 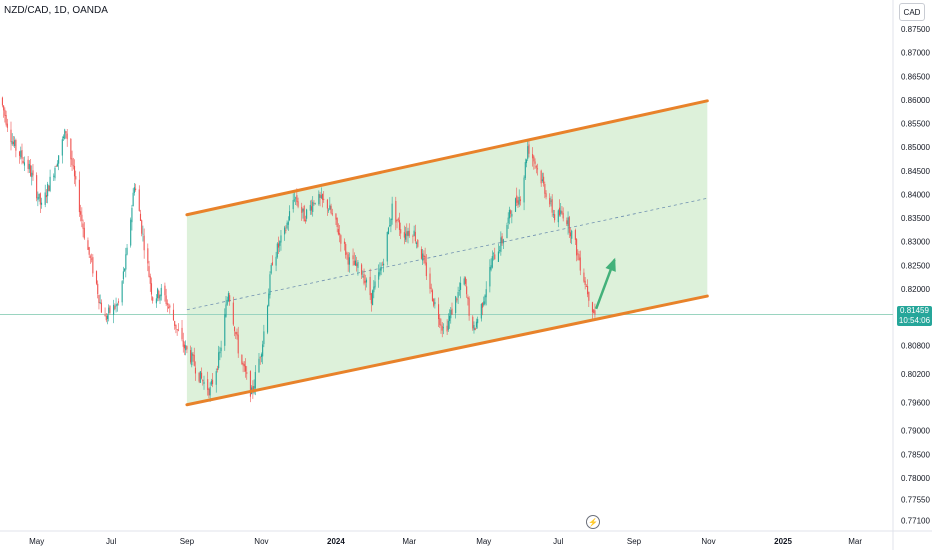 What do you see at coordinates (912, 12) in the screenshot?
I see `currency-button: CAD` at bounding box center [912, 12].